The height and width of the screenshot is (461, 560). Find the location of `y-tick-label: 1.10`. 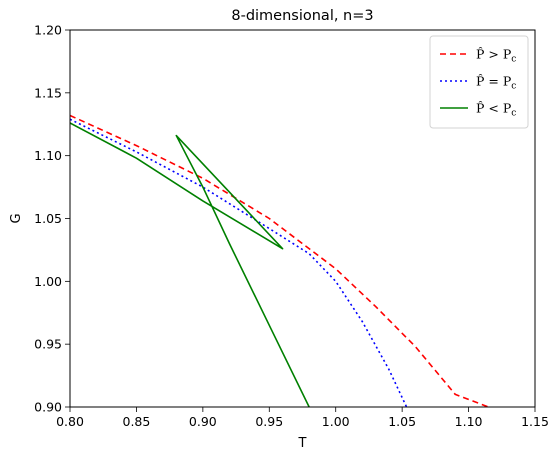

y-tick-label: 1.10 is located at coordinates (48, 155).